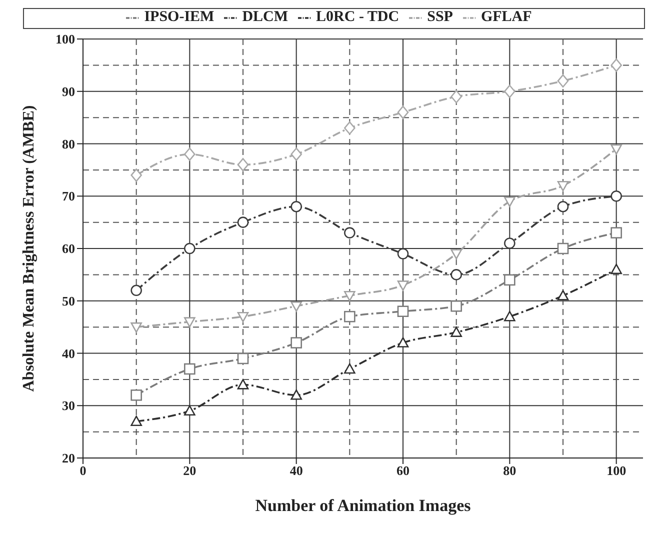 The height and width of the screenshot is (533, 669). What do you see at coordinates (83, 470) in the screenshot?
I see `x-tick-label: 0` at bounding box center [83, 470].